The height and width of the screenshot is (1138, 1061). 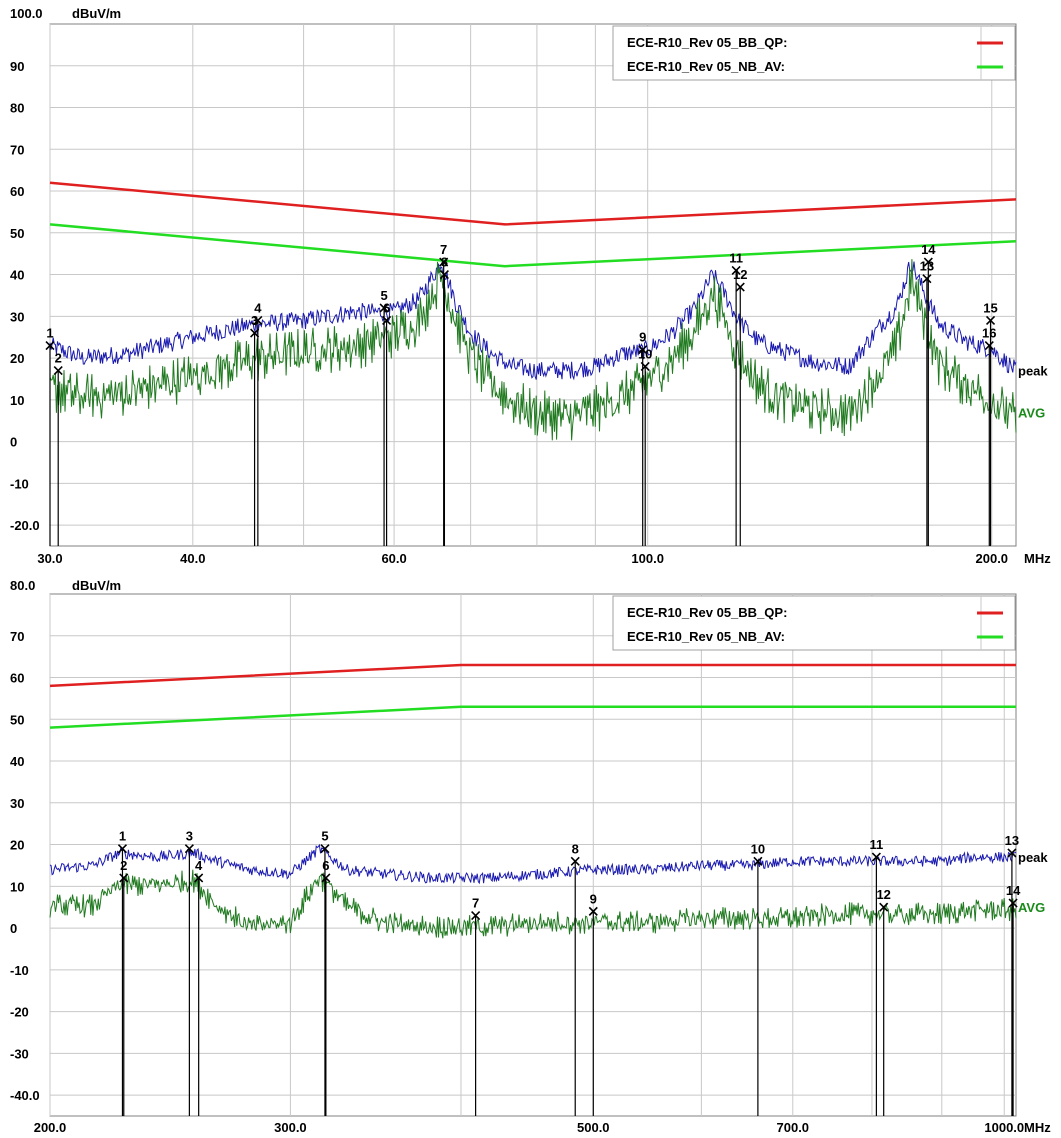 I want to click on x-tick-label: 30.0, so click(x=49, y=558).